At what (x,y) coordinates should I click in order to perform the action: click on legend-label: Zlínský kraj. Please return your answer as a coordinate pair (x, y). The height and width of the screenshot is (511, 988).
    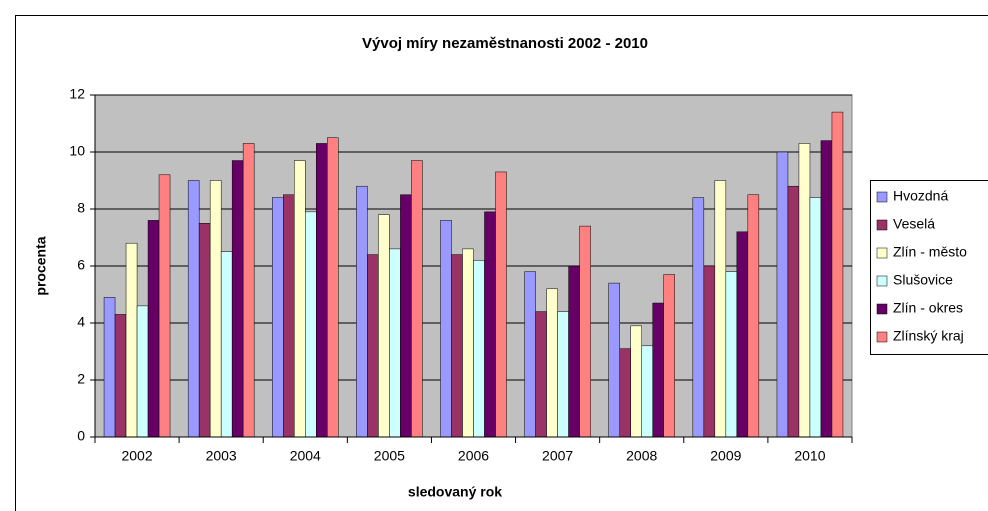
    Looking at the image, I should click on (928, 336).